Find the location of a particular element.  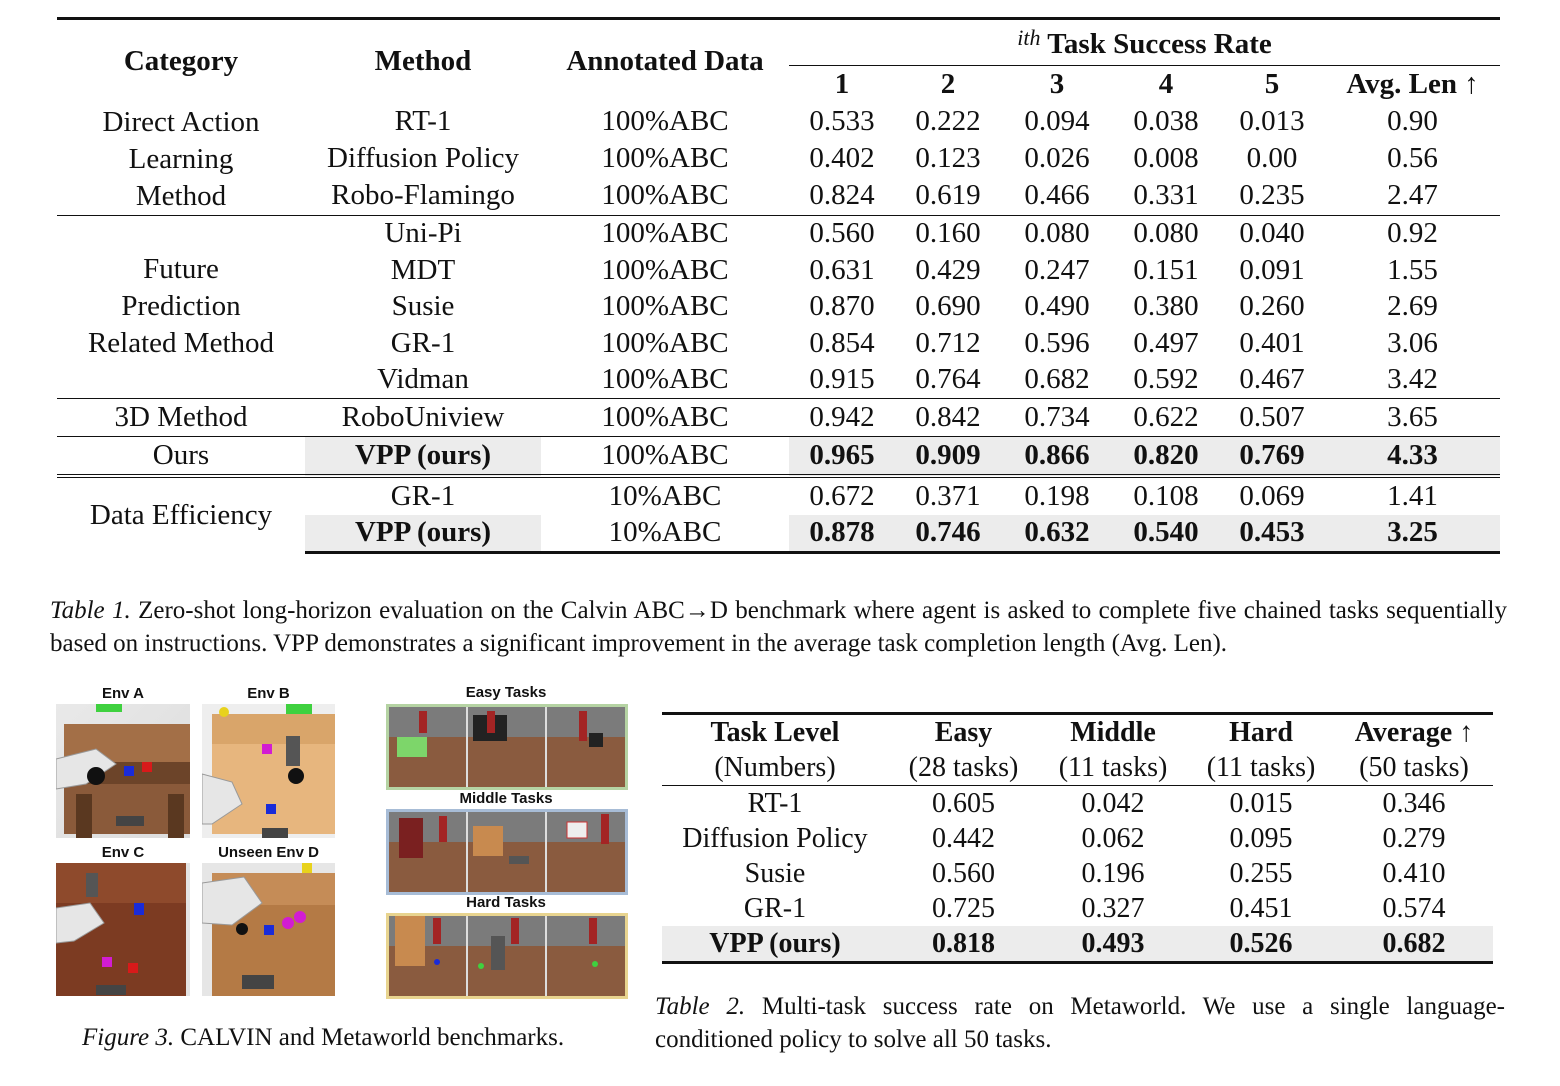

value-cell: 0.198 is located at coordinates (1057, 494).